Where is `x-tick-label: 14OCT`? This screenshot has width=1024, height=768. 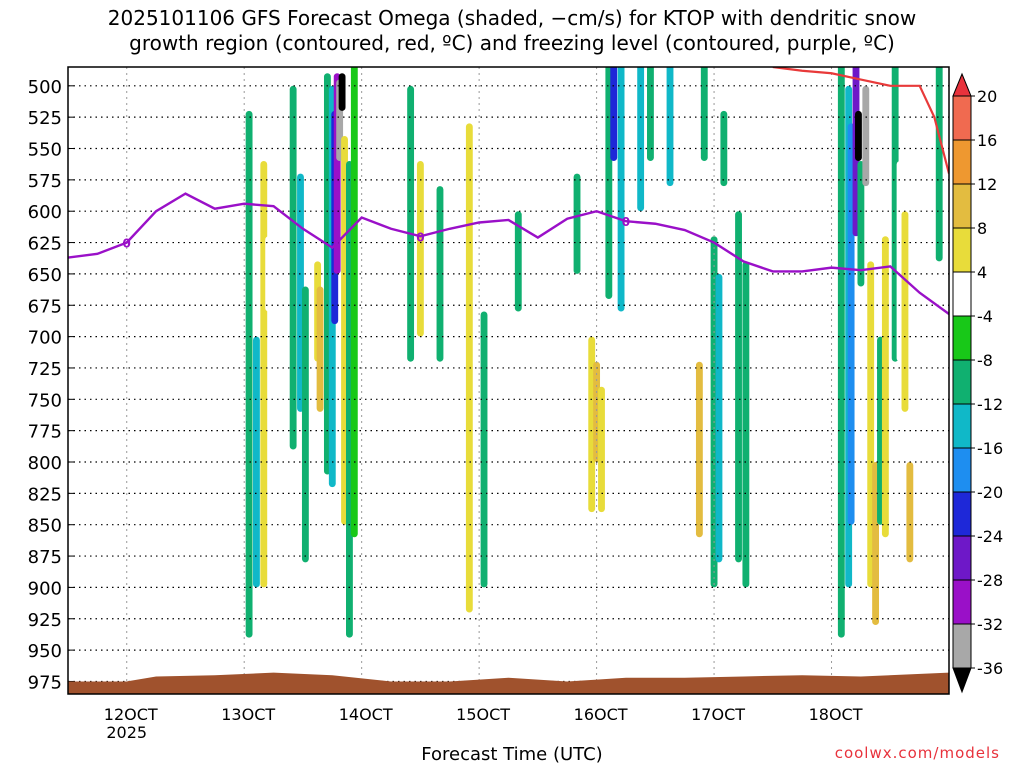 x-tick-label: 14OCT is located at coordinates (366, 714).